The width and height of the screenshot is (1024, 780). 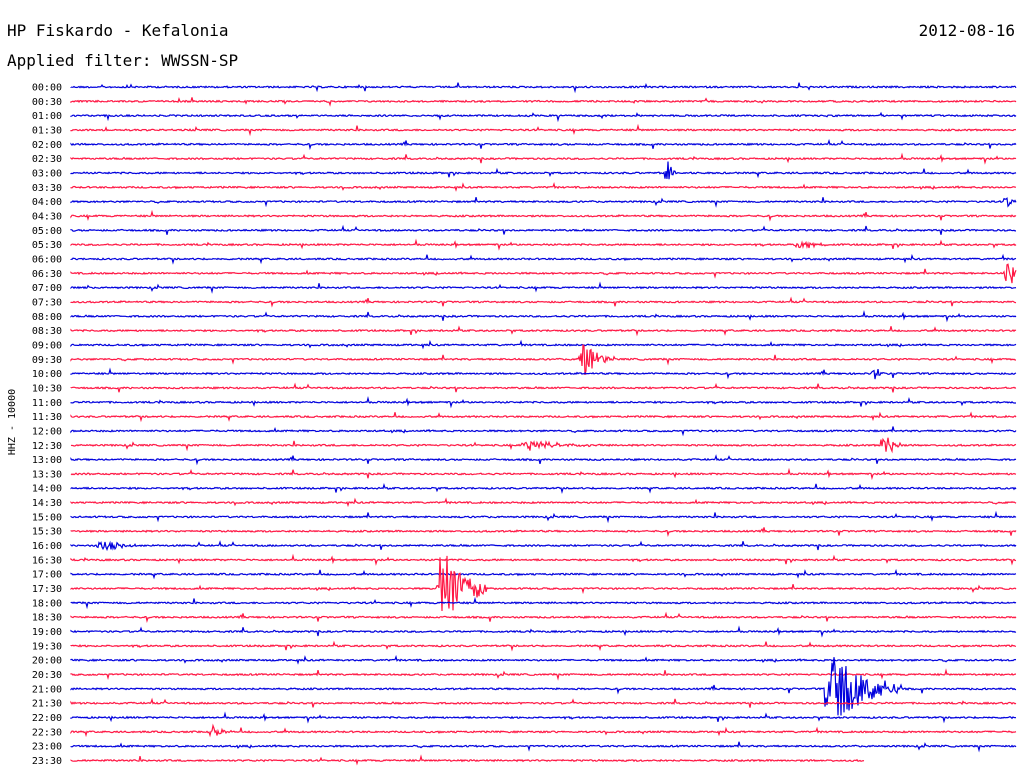 I want to click on row-time-label: 13:00, so click(x=47, y=460).